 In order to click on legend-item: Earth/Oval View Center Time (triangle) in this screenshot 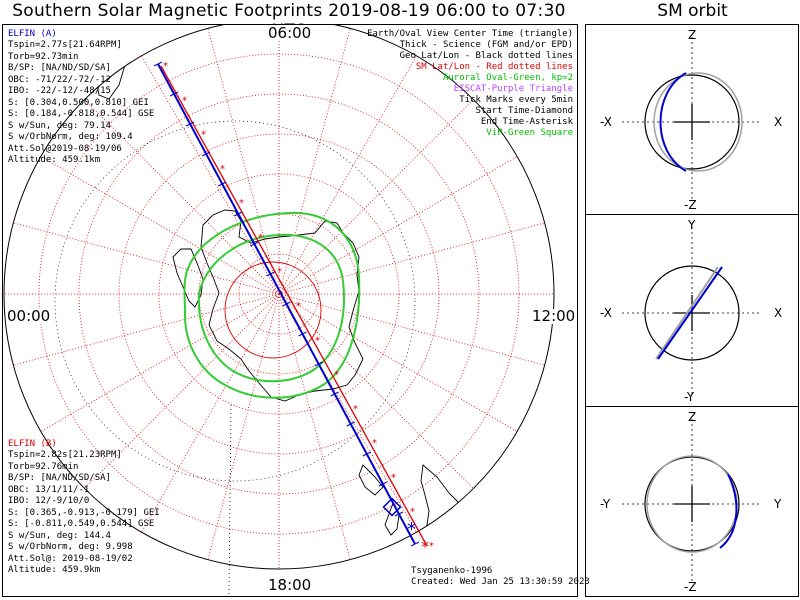, I will do `click(470, 34)`.